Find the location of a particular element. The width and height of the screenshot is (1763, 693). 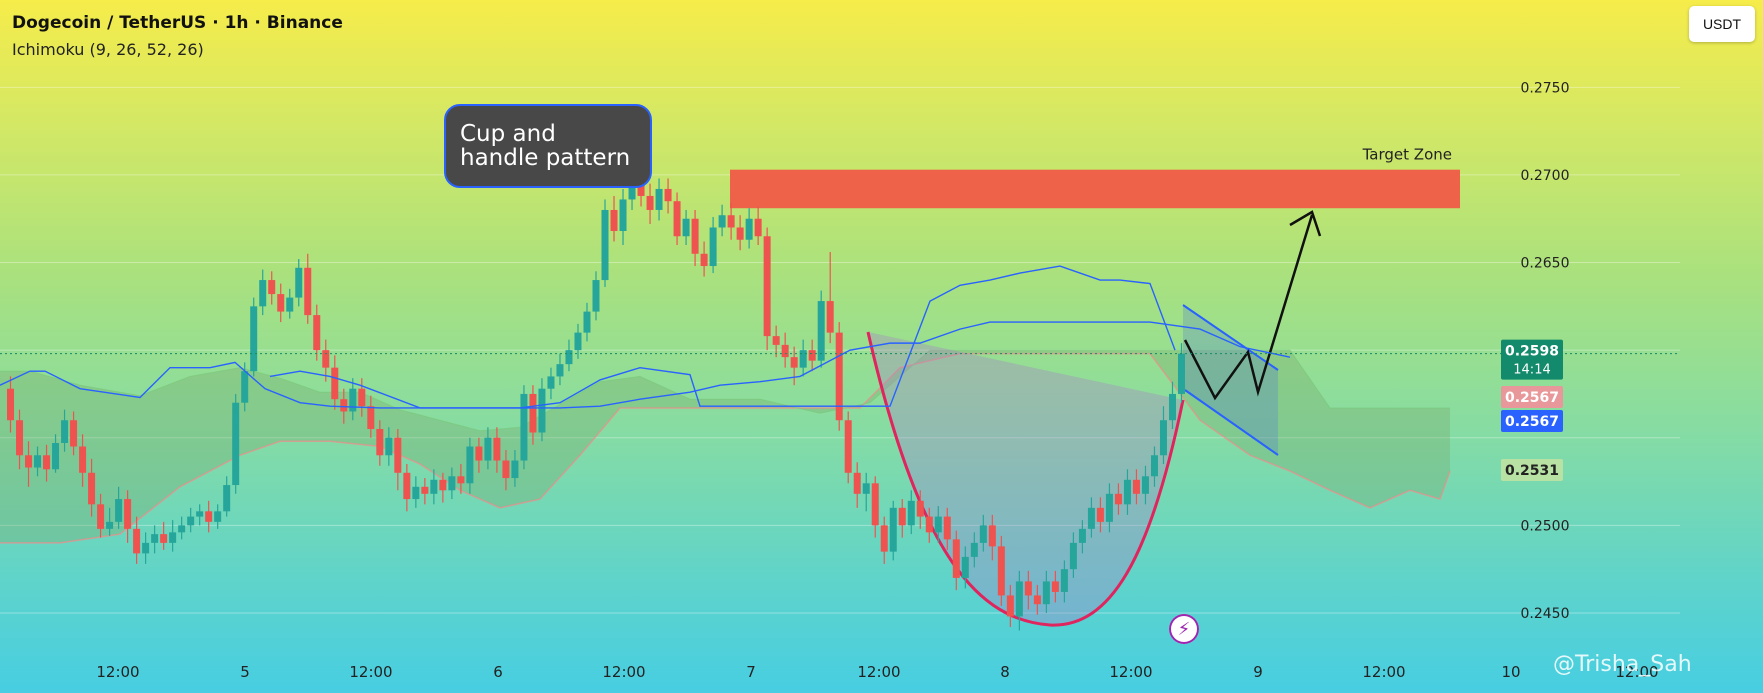

y-tick-label: 0.2500 is located at coordinates (1545, 526).